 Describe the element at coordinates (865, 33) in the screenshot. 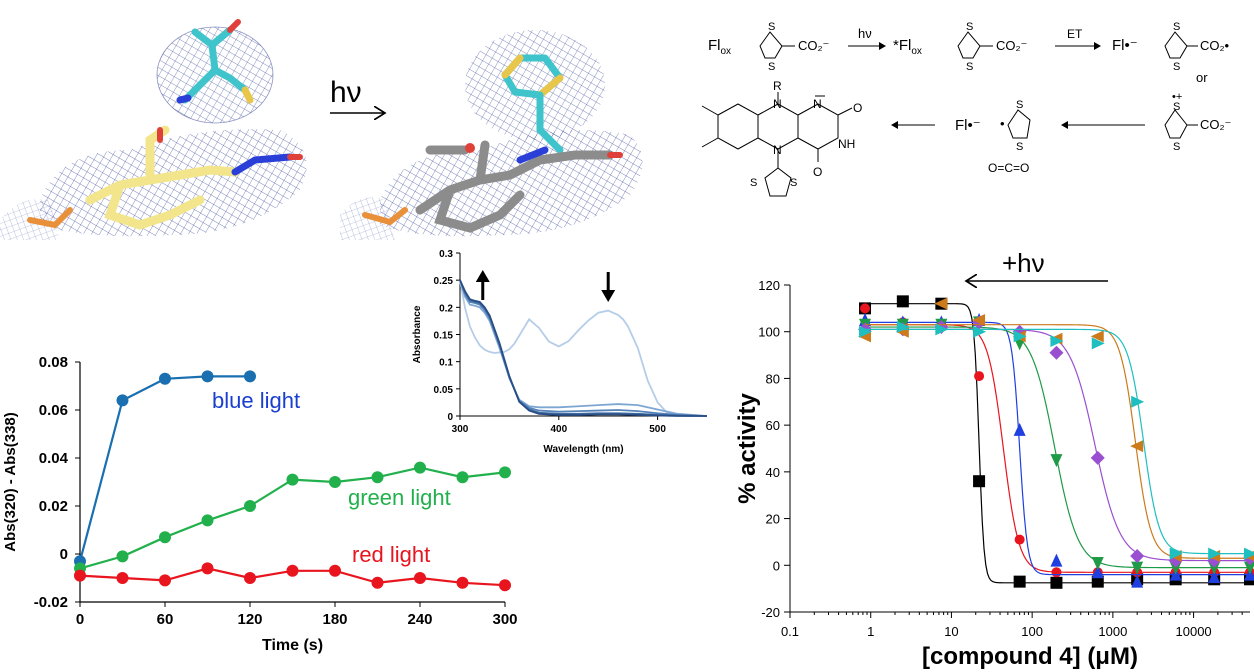

I see `hv-scheme-label: hν` at that location.